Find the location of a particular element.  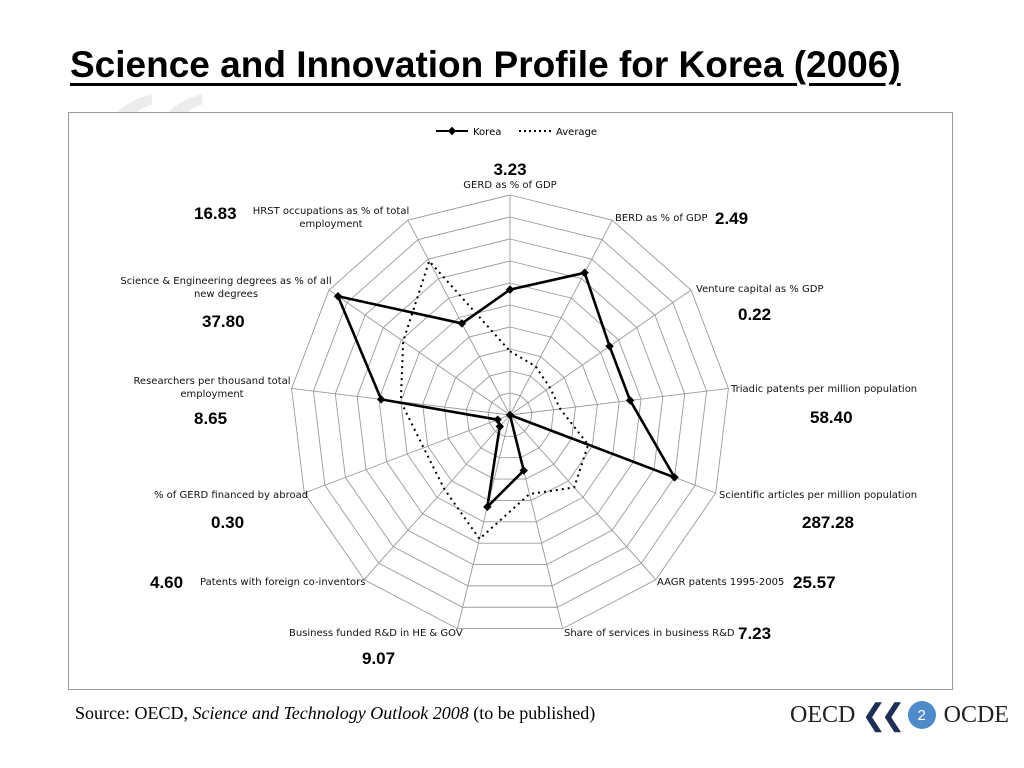

axis-label: Venture capital as % GDP is located at coordinates (759, 289).